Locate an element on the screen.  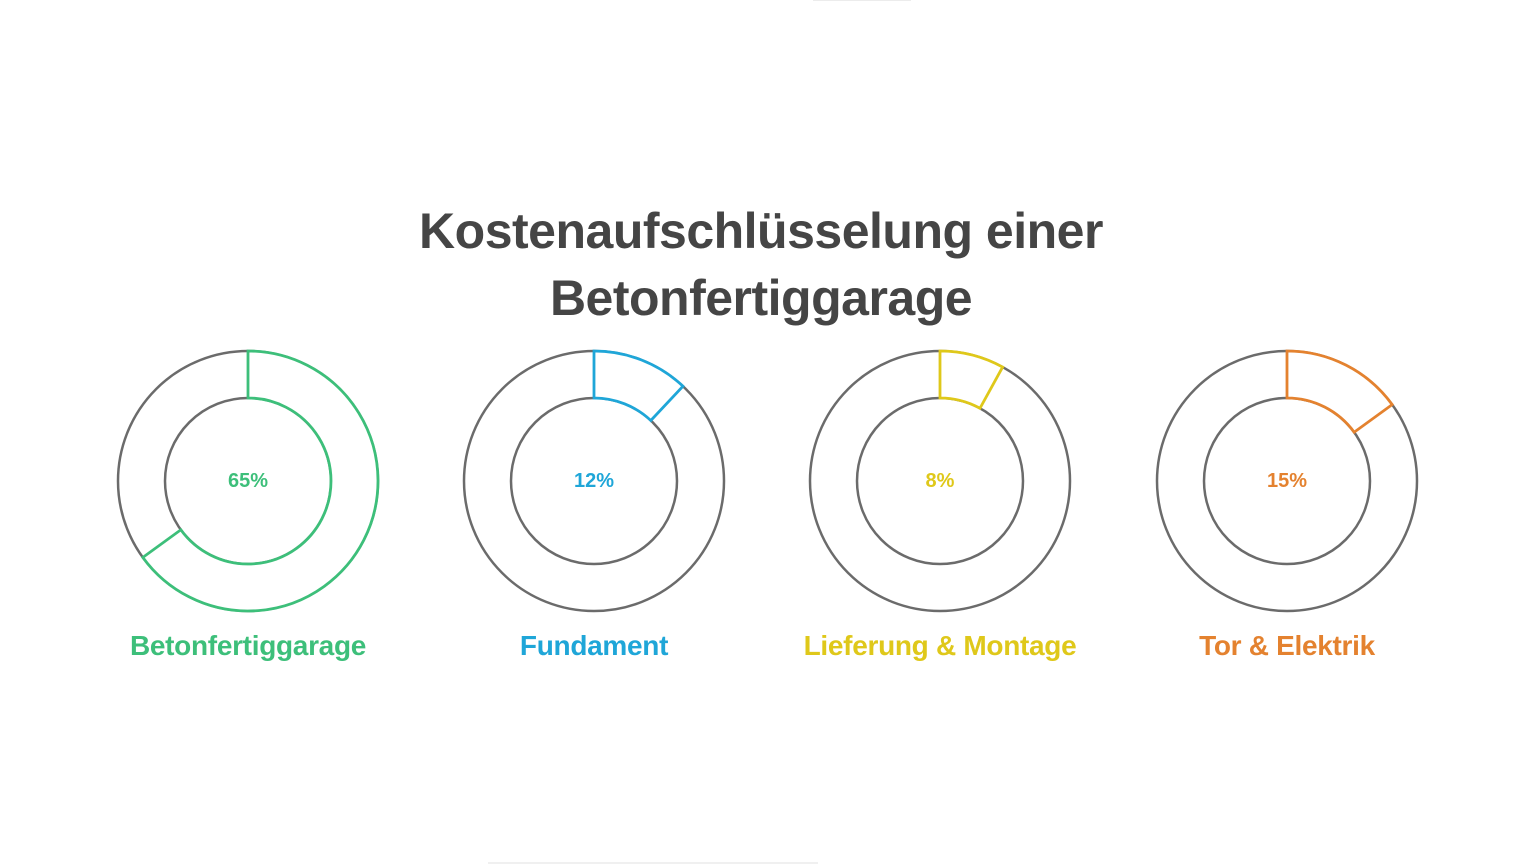
donut-chart-fundament: 12% is located at coordinates (594, 481).